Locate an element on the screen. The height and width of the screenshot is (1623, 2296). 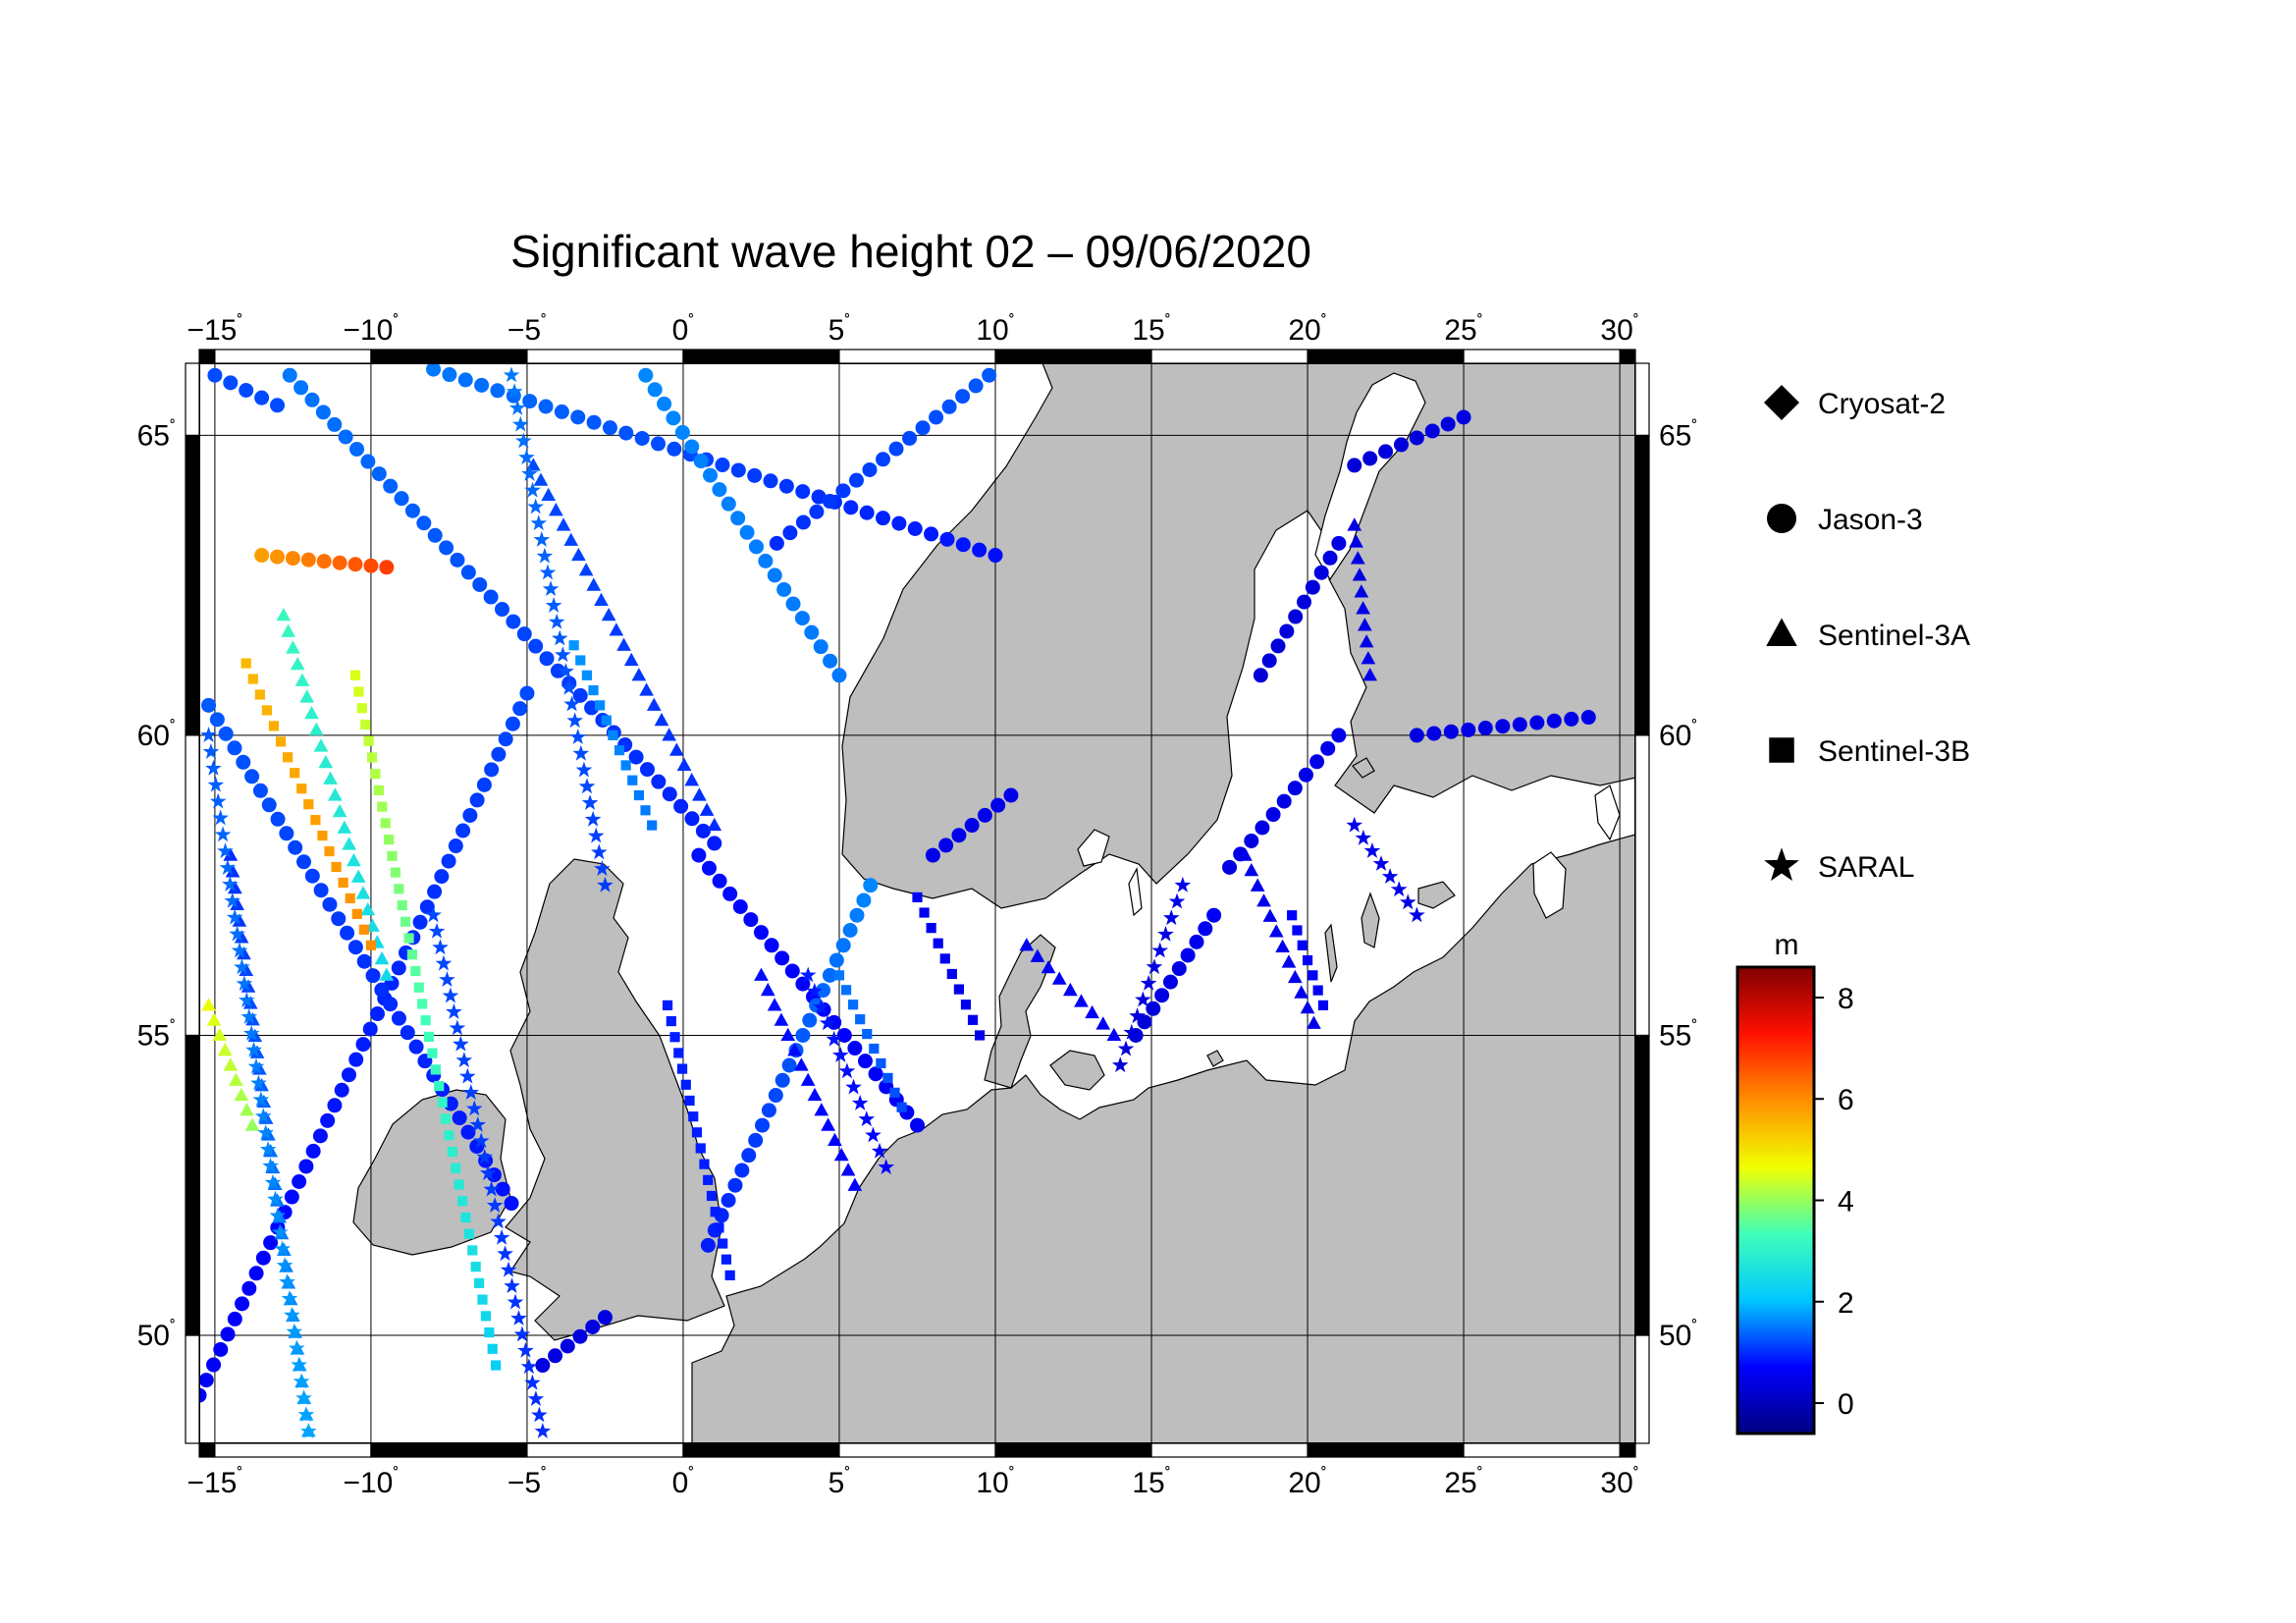
lon-tick-label: 10˚ is located at coordinates (995, 1482).